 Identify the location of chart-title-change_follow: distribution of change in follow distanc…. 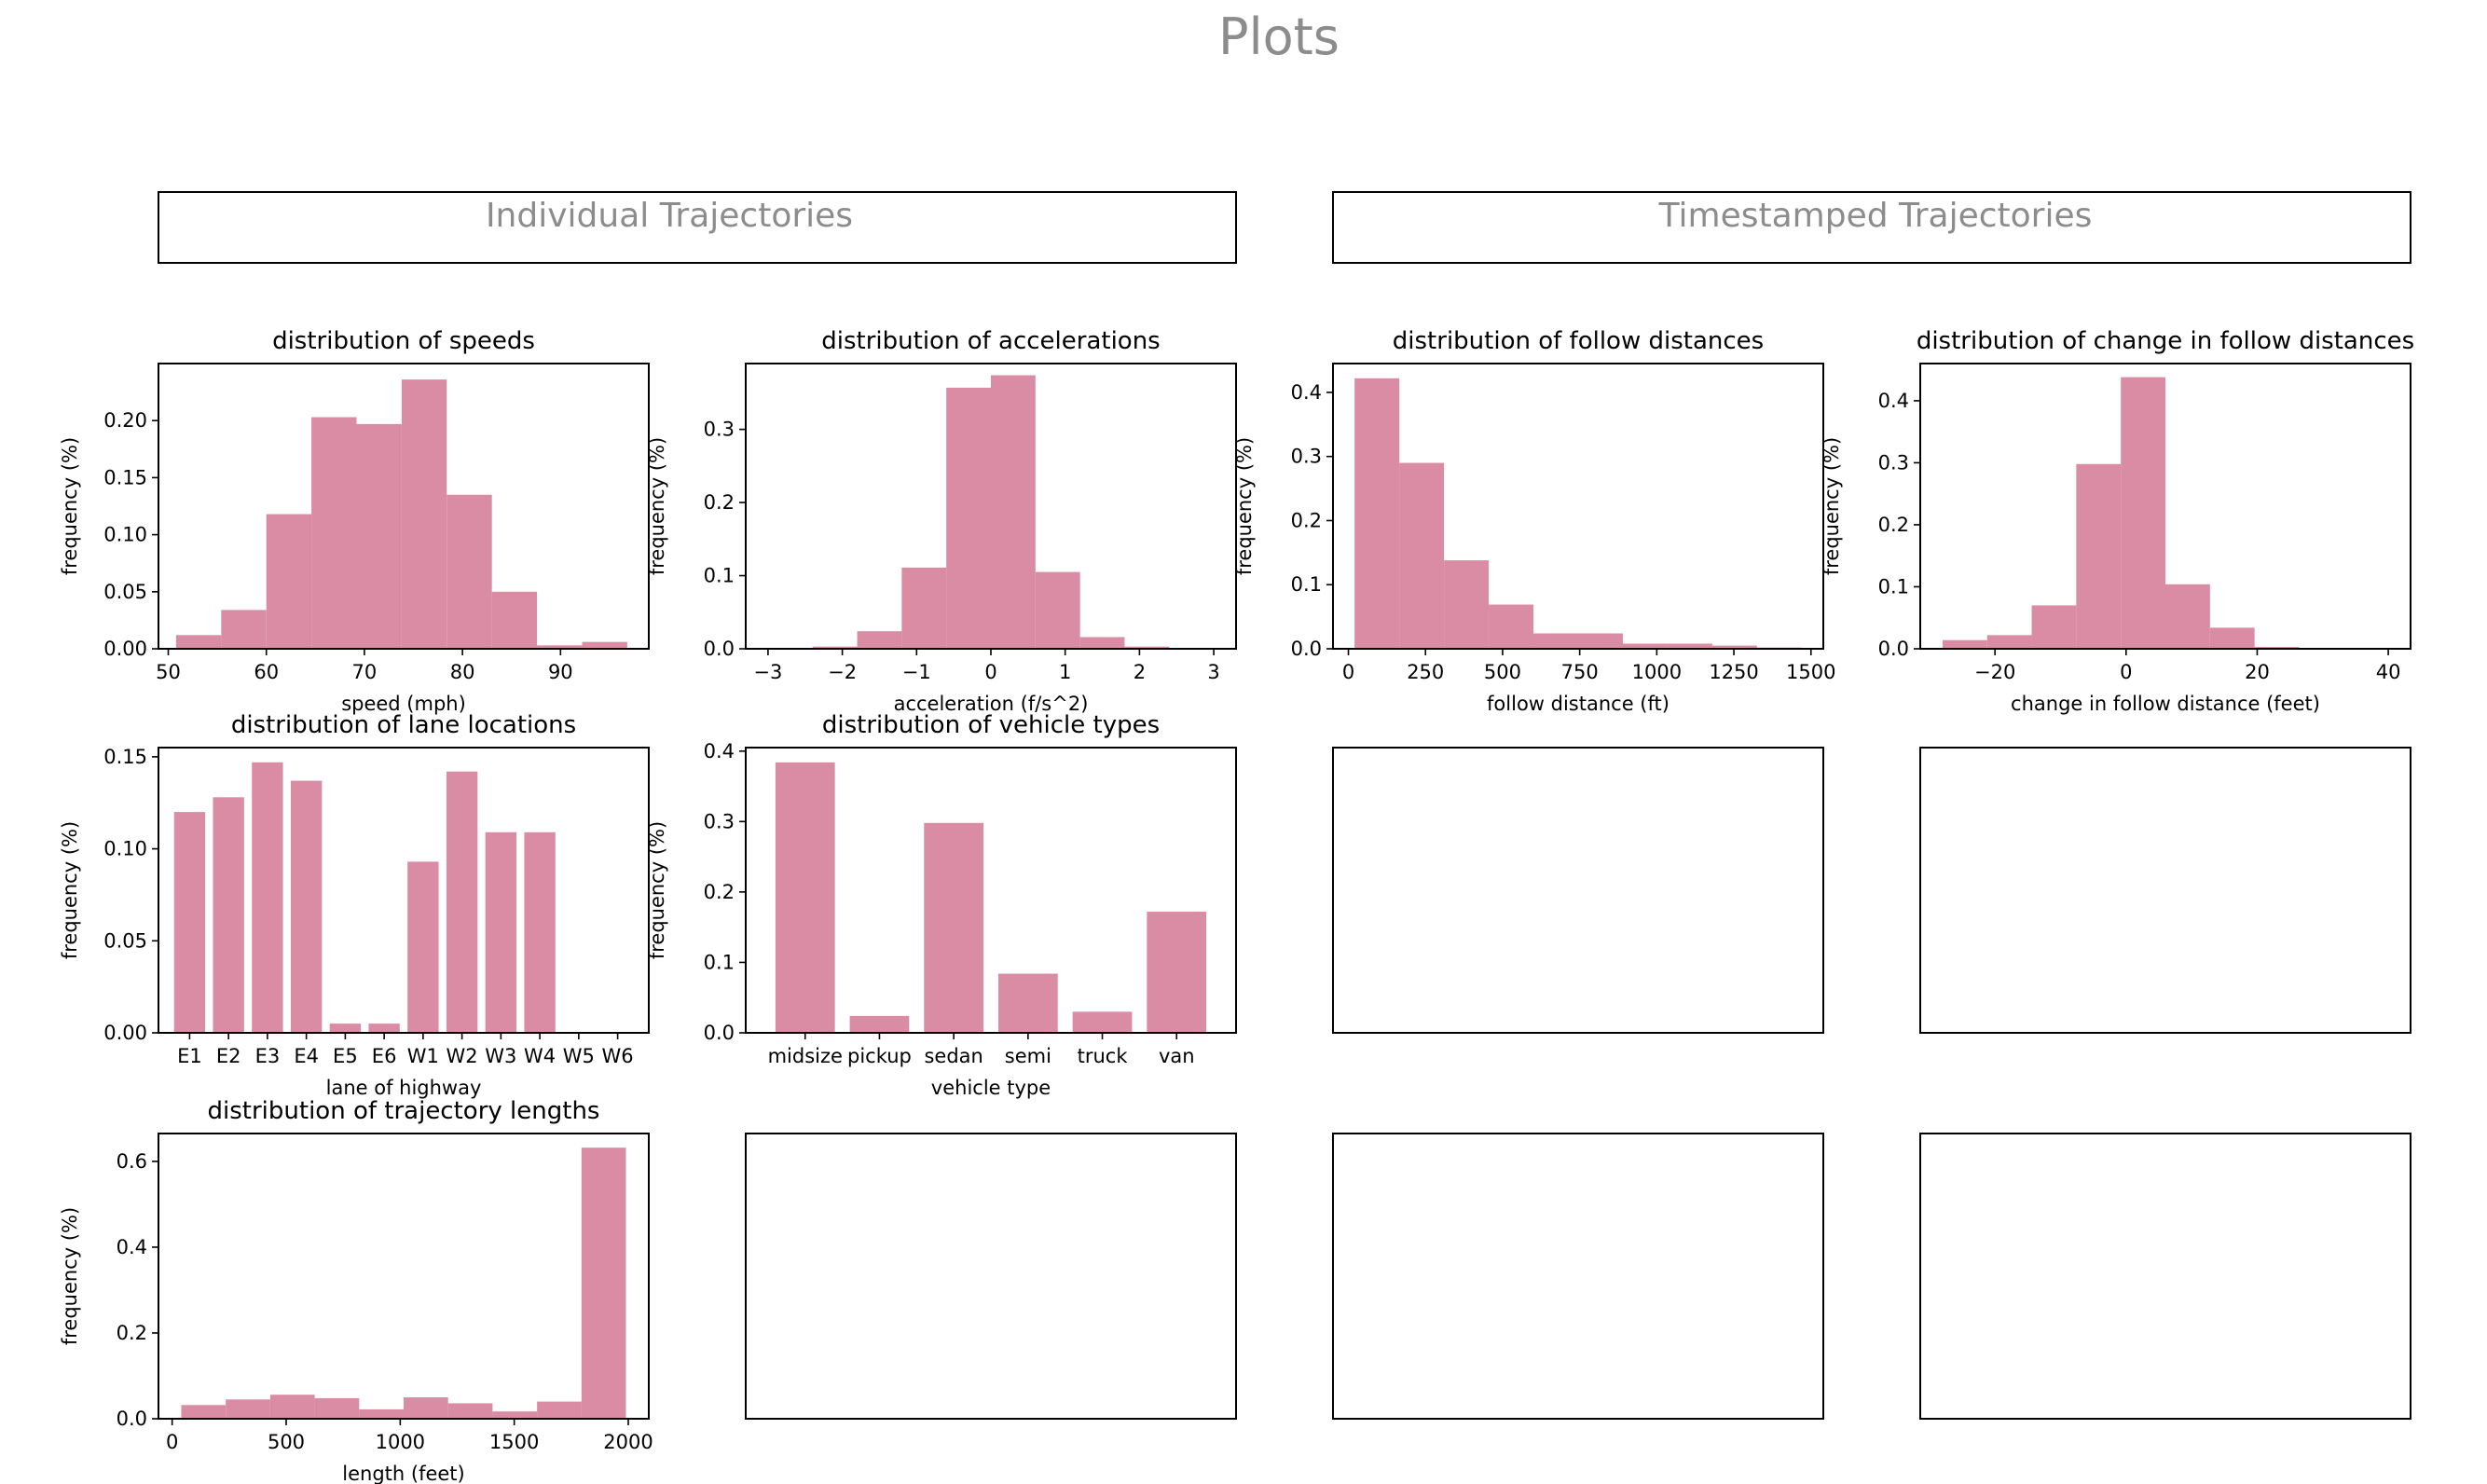
(2165, 341).